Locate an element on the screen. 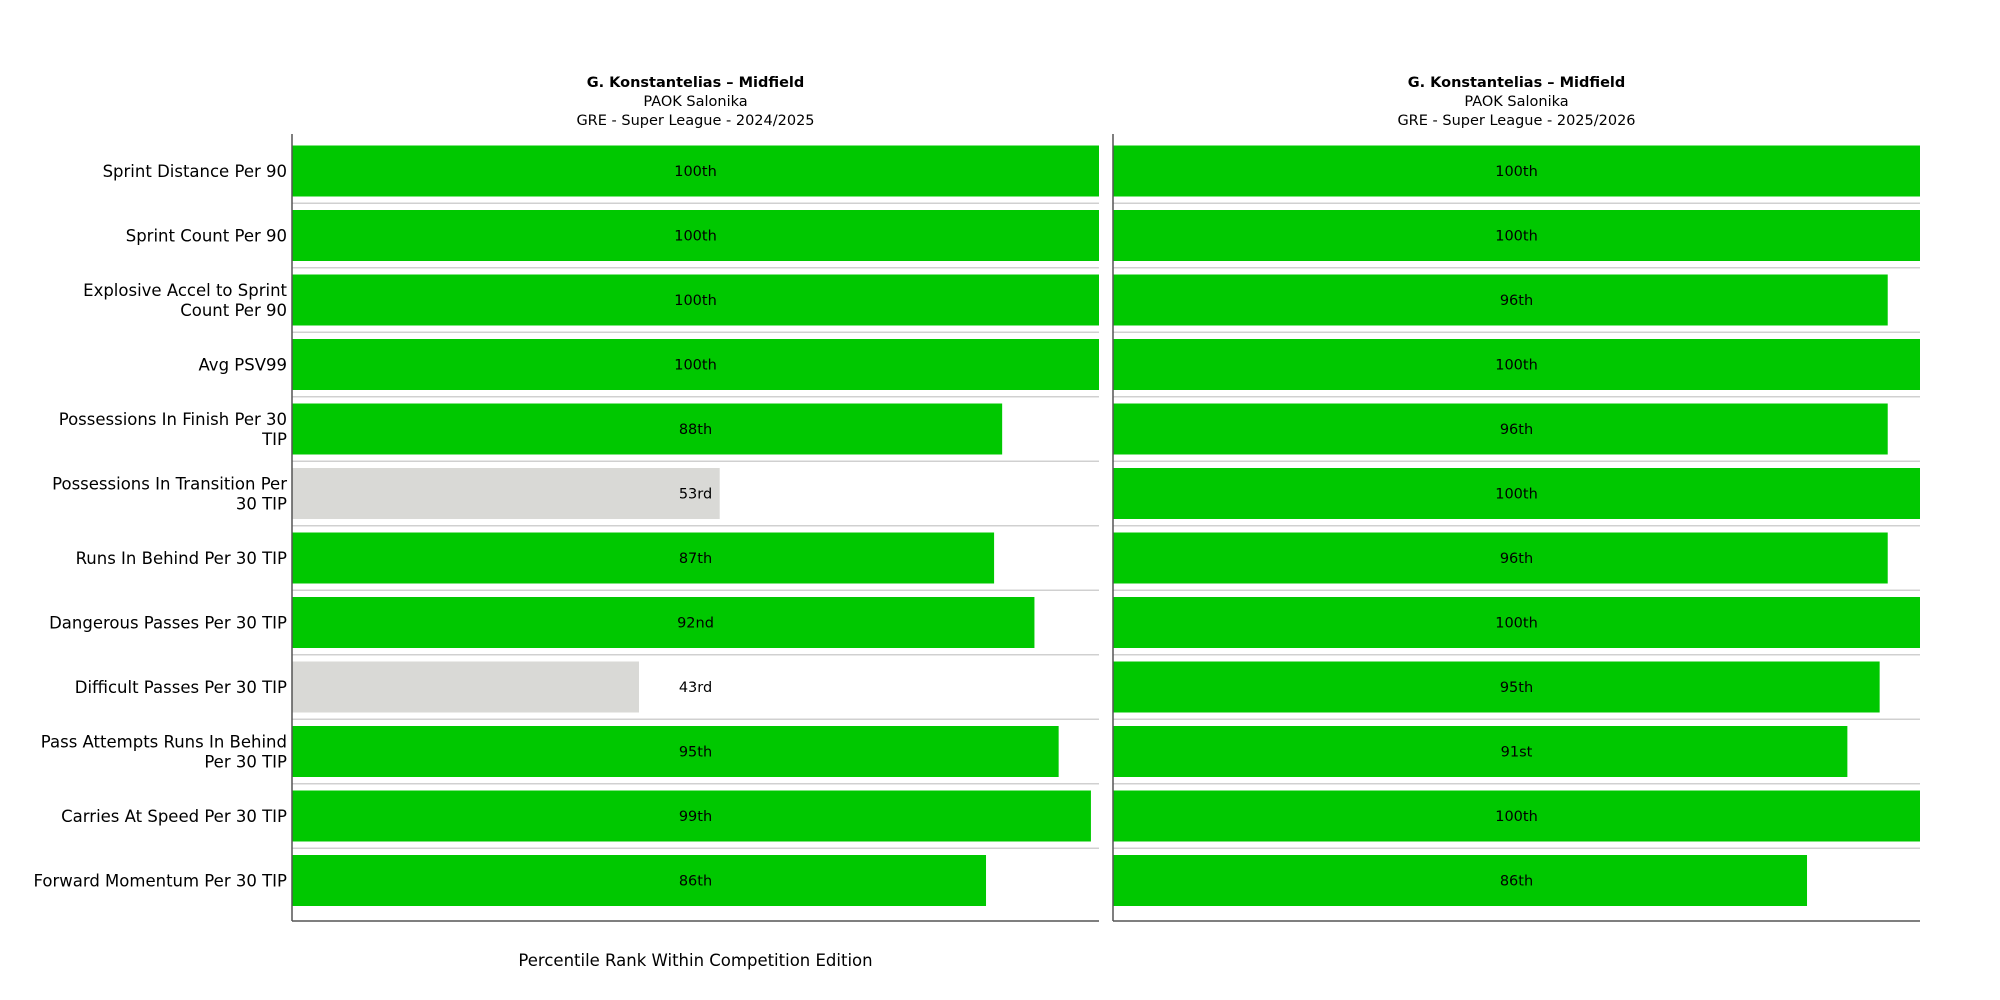  category-label: Pass Attempts Runs In Behind is located at coordinates (164, 742).